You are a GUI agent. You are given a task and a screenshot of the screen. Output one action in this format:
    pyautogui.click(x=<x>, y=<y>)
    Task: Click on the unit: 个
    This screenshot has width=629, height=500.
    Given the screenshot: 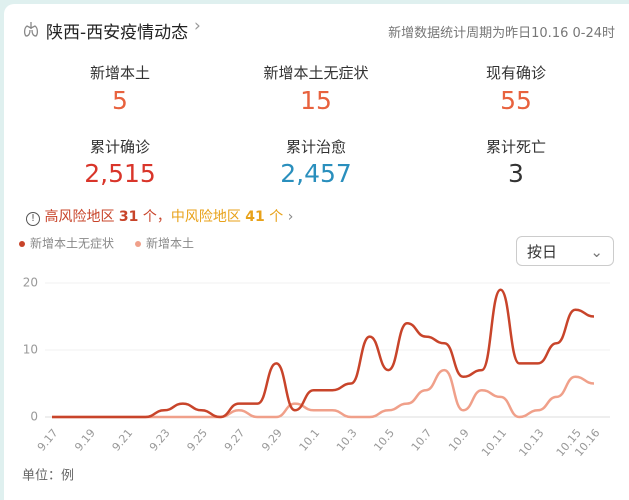 What is the action you would take?
    pyautogui.click(x=276, y=217)
    